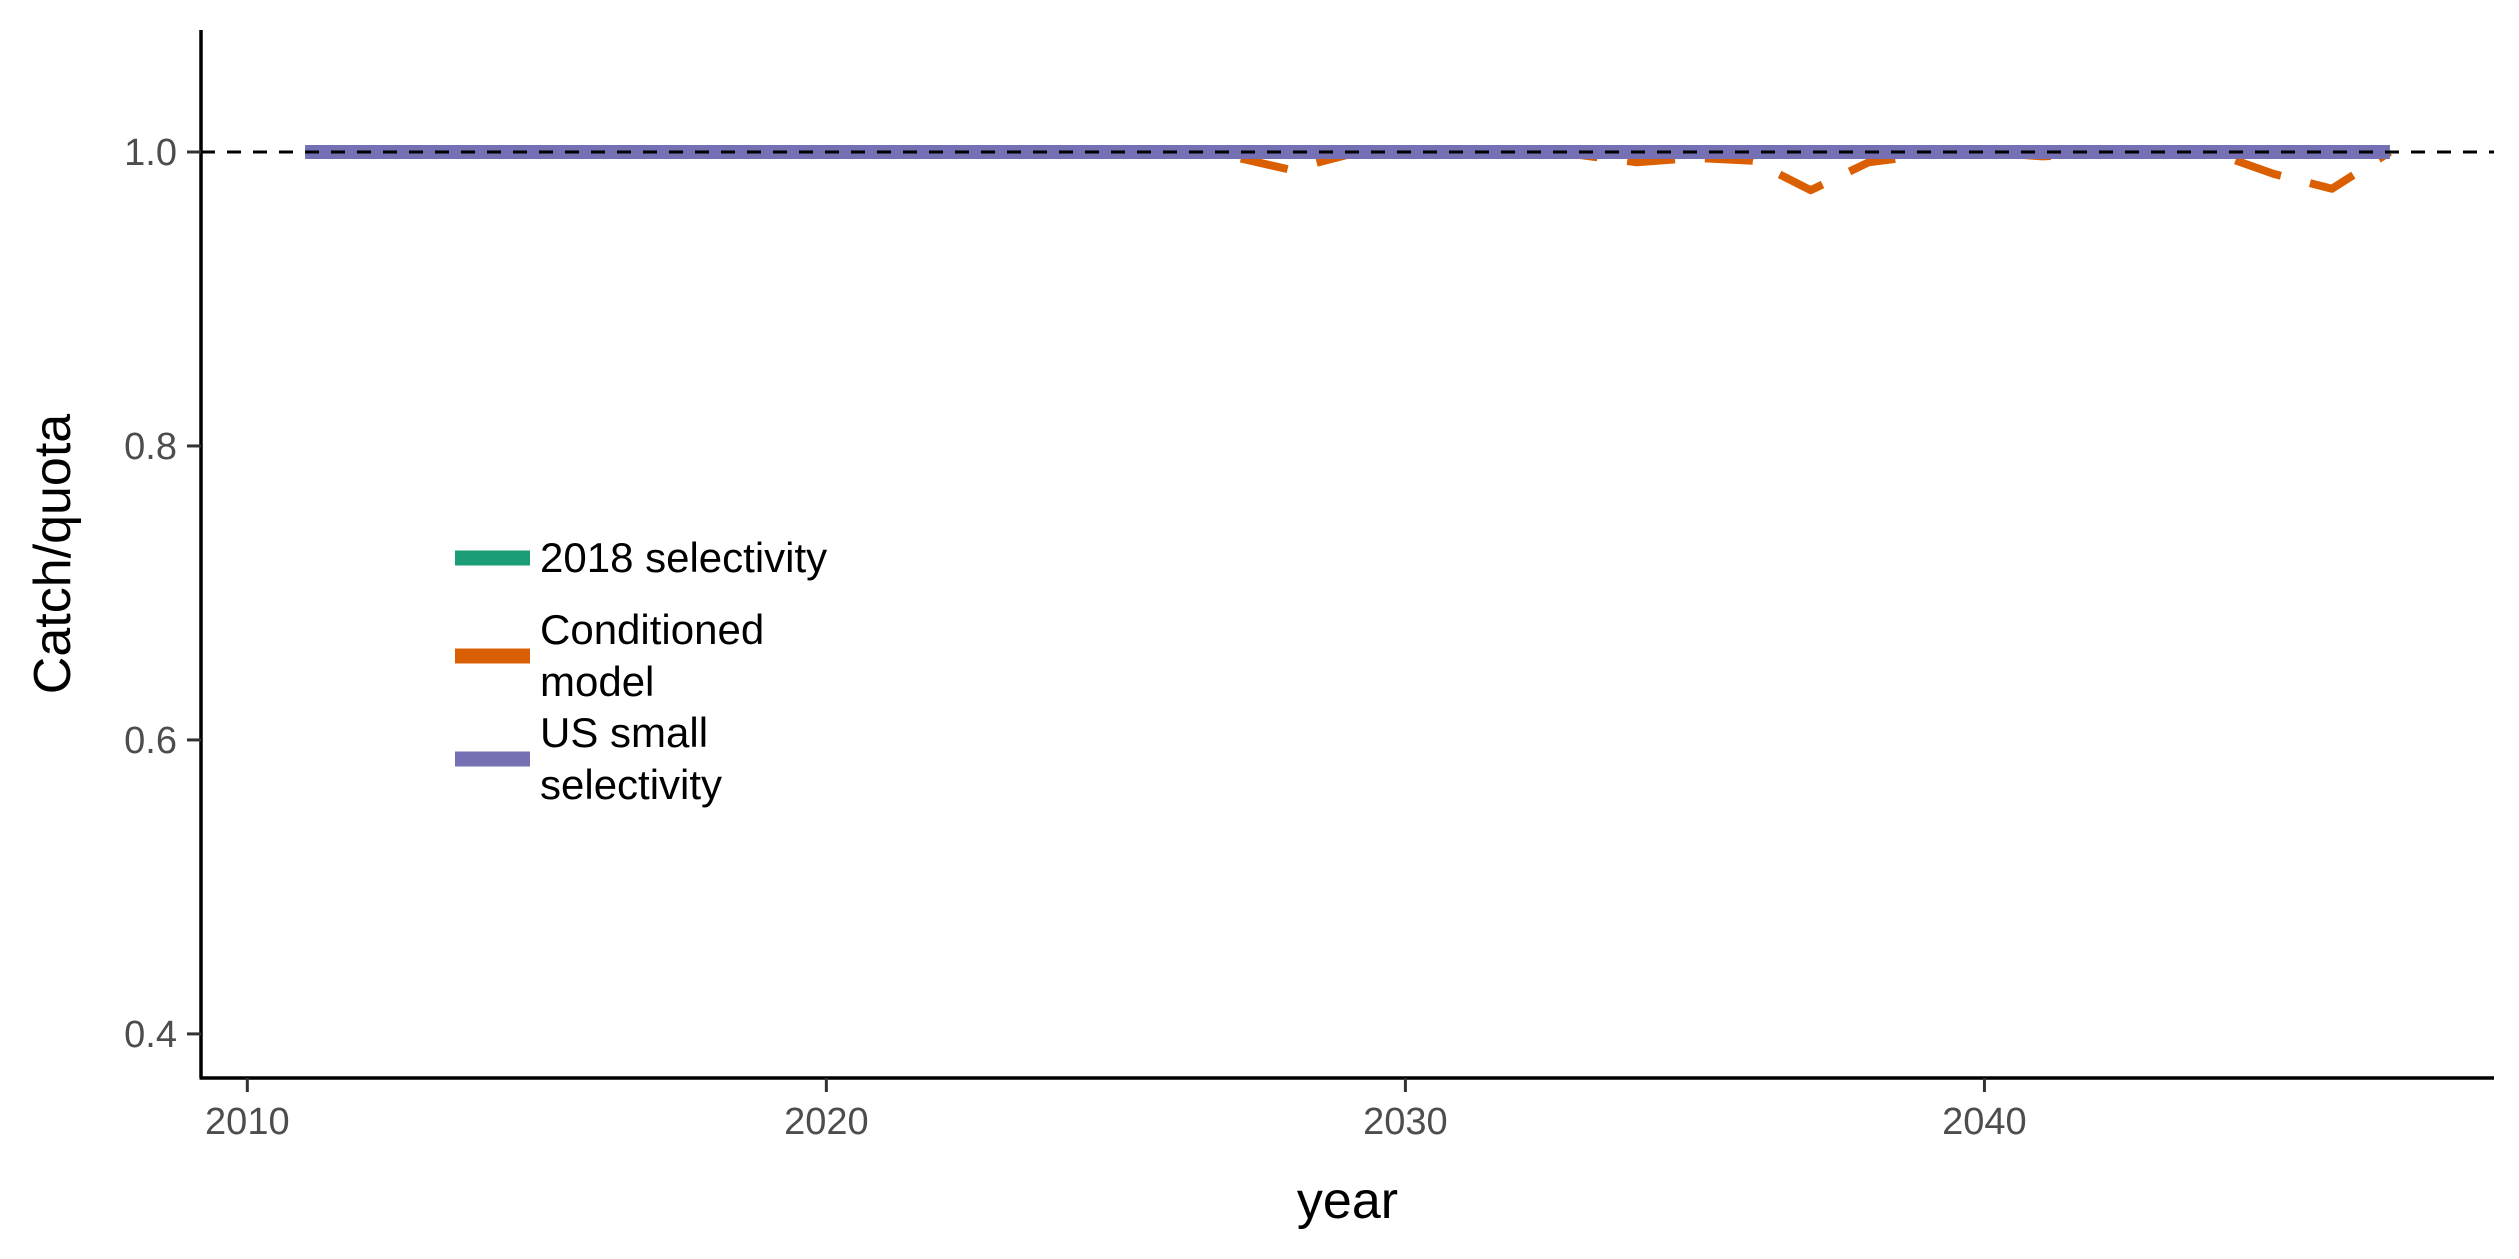 This screenshot has width=2519, height=1259. I want to click on legend-label-2: US small selectivity, so click(631, 758).